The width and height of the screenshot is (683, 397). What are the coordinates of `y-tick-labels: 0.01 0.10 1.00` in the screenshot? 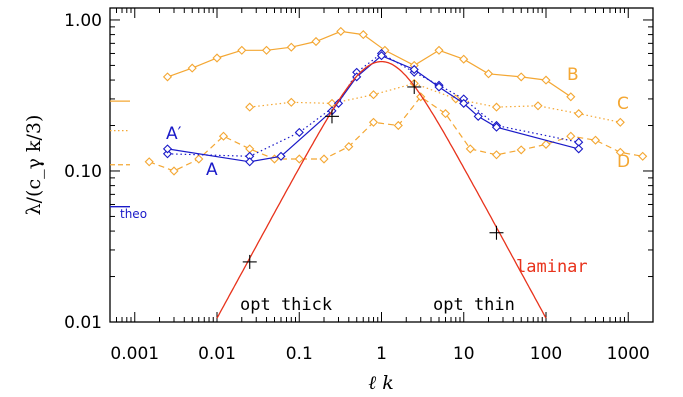 It's located at (83, 172).